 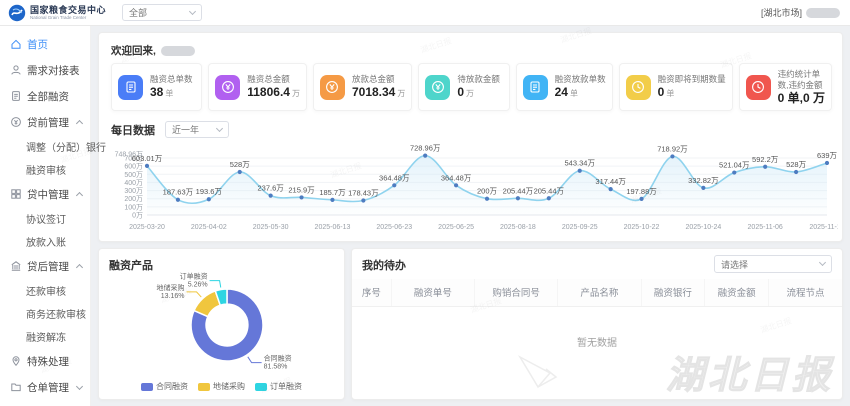 What do you see at coordinates (363, 192) in the screenshot?
I see `svg-text: 178.43万` at bounding box center [363, 192].